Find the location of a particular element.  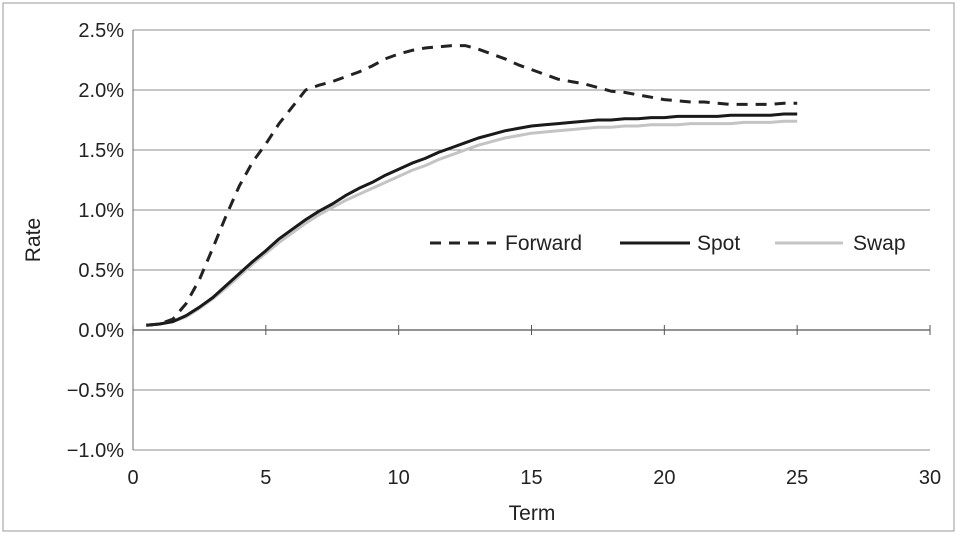

x-tick-label: 15 is located at coordinates (531, 478).